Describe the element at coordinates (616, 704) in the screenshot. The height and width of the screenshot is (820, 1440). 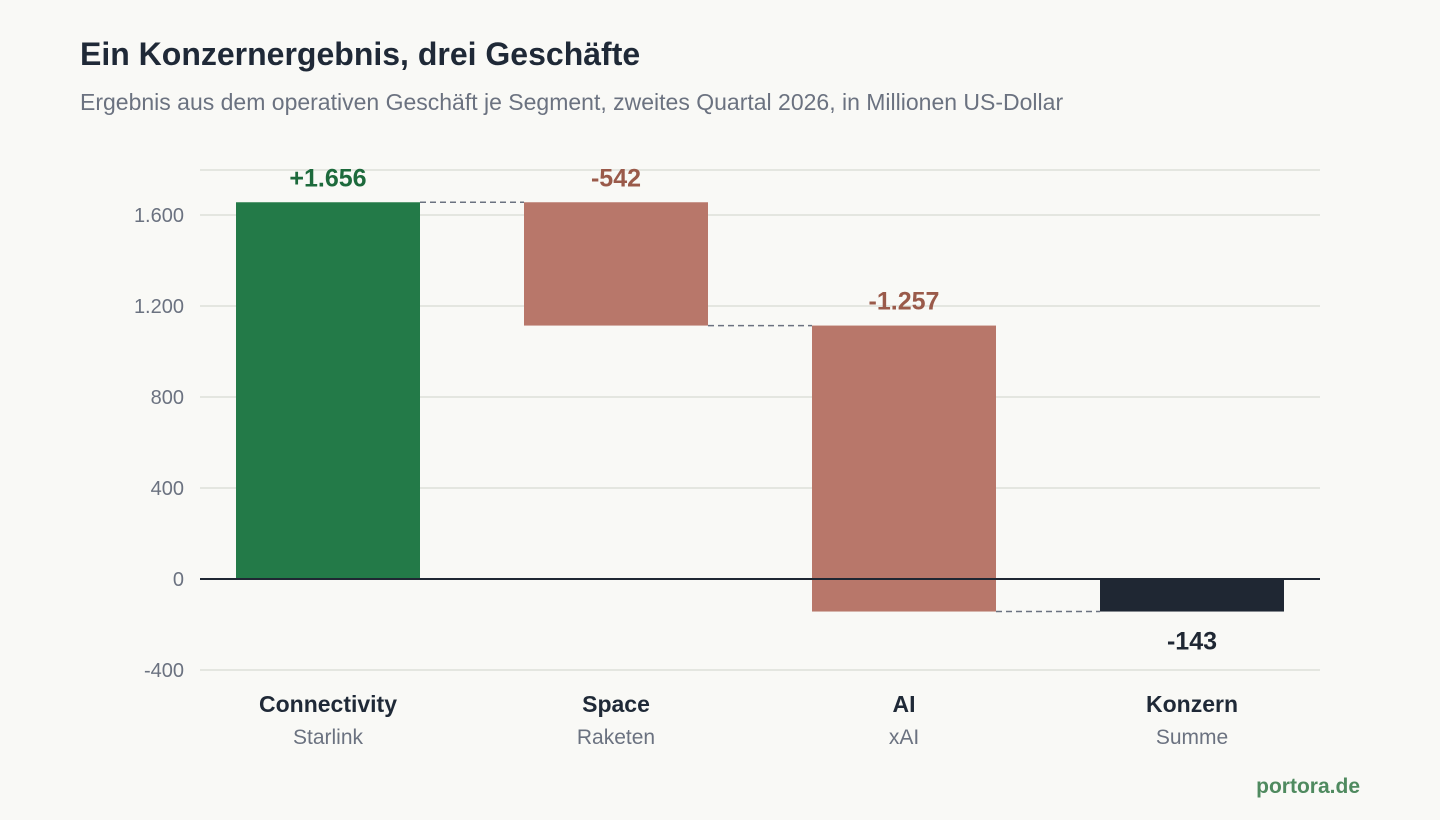
I see `category-label: Space` at that location.